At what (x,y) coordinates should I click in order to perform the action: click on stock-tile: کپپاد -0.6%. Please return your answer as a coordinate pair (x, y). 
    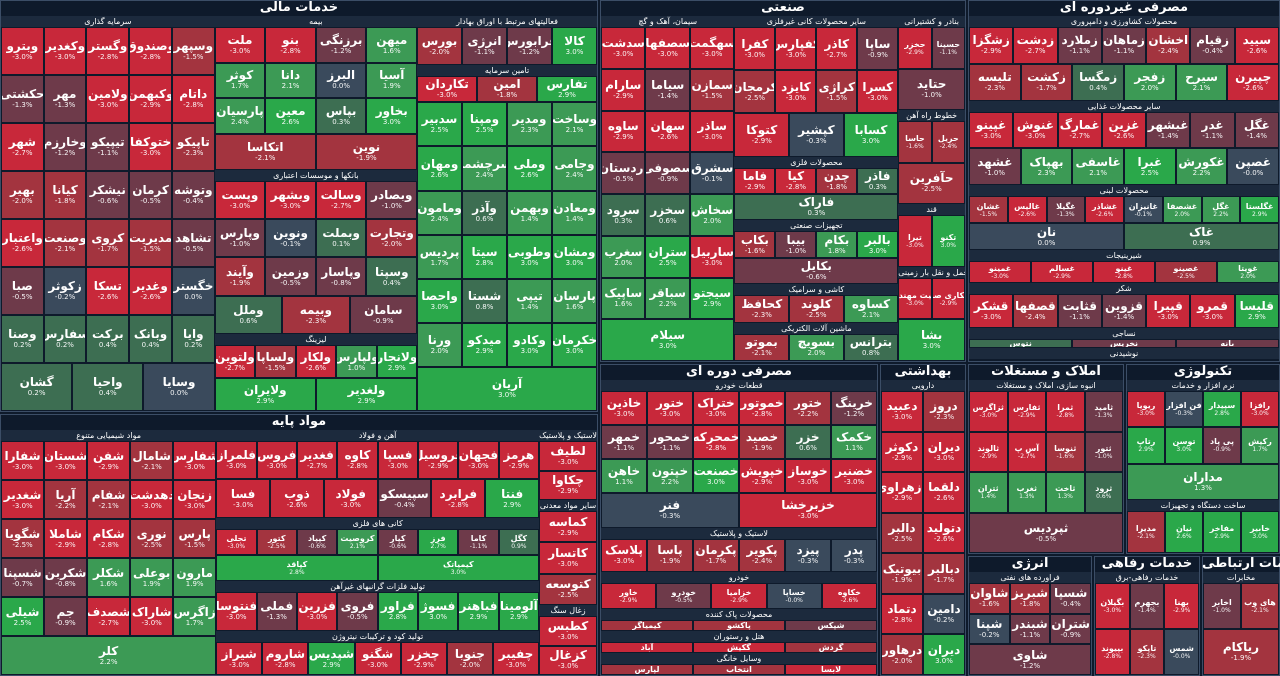
    Looking at the image, I should click on (317, 541).